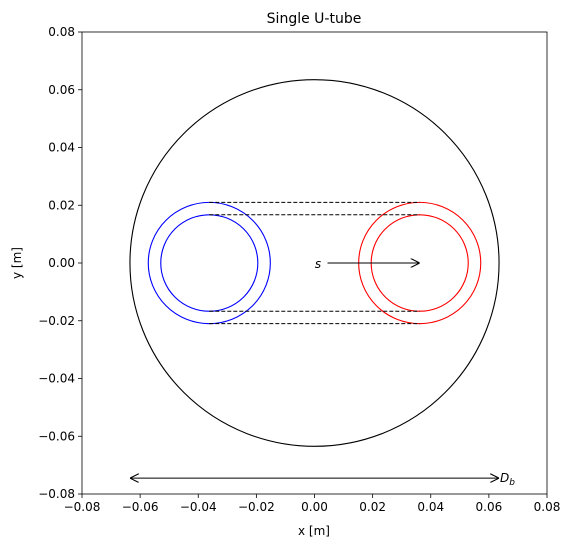 This screenshot has height=547, width=572. I want to click on y-tick-label: 0.08, so click(61, 32).